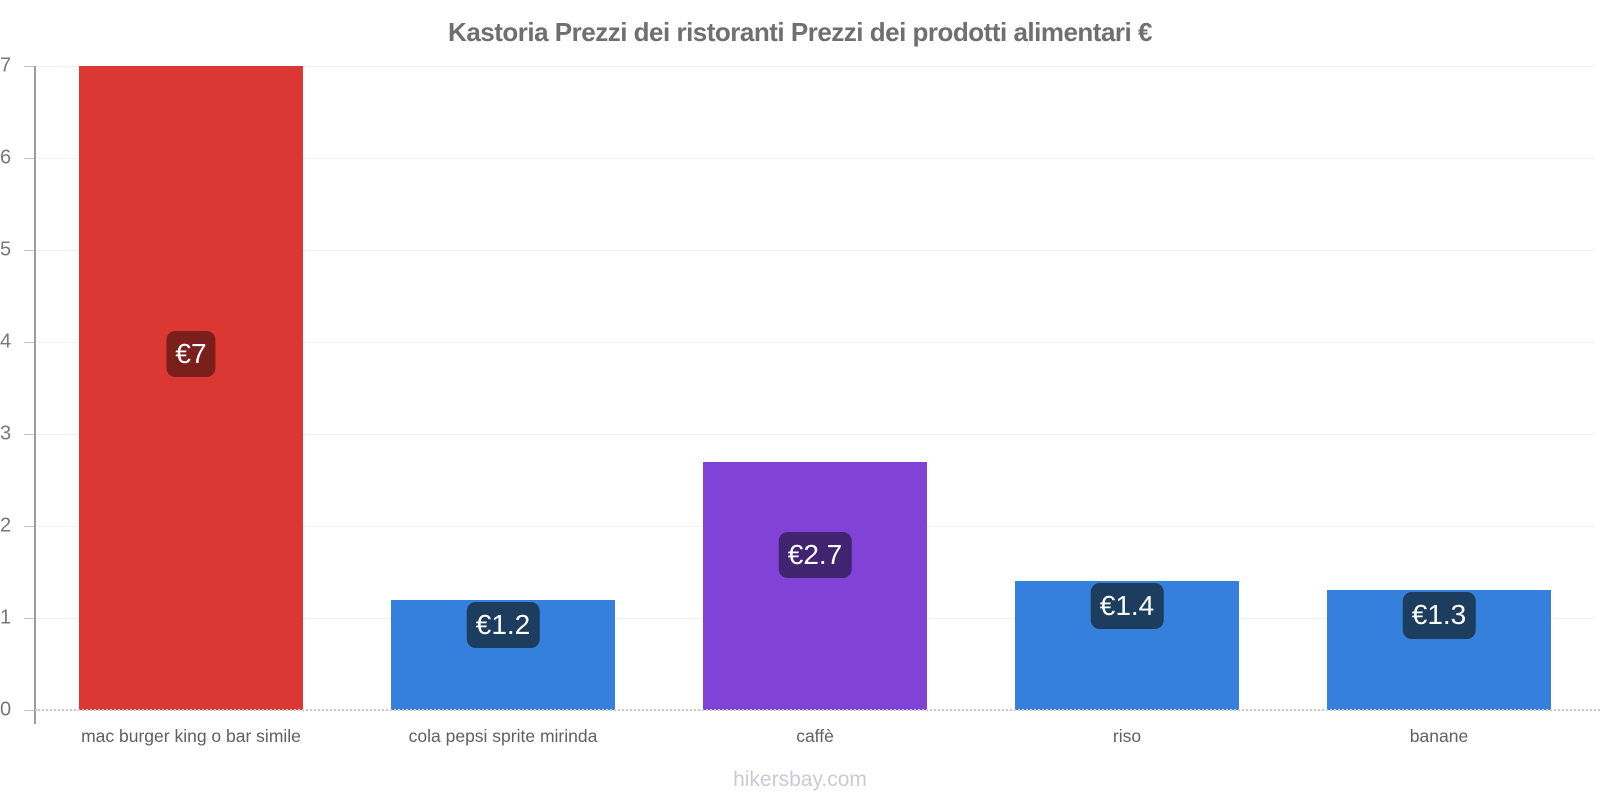 The image size is (1600, 800). Describe the element at coordinates (6, 65) in the screenshot. I see `y-tick-label: 7` at that location.